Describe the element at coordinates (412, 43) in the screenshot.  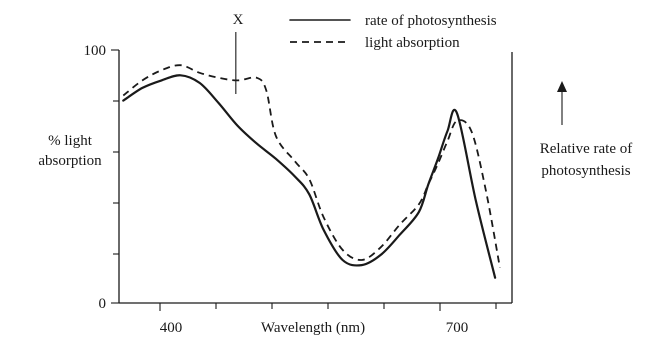
I see `legend-label-absorption: light absorption` at that location.